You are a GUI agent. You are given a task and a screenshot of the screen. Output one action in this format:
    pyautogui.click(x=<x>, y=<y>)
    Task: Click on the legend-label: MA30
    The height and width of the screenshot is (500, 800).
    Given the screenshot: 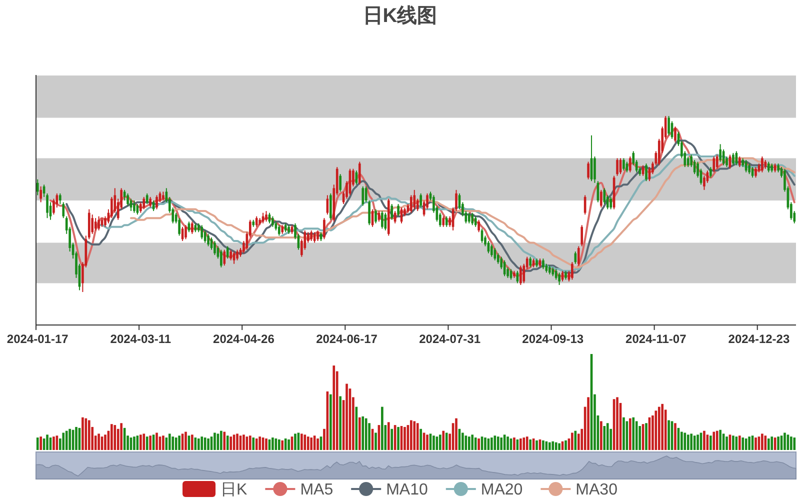 What is the action you would take?
    pyautogui.click(x=597, y=490)
    